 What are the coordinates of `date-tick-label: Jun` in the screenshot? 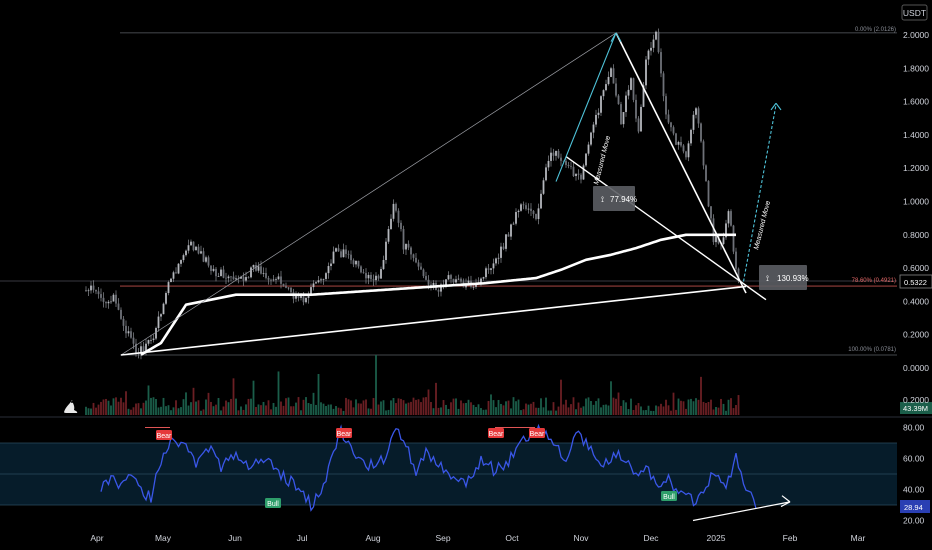 It's located at (235, 538).